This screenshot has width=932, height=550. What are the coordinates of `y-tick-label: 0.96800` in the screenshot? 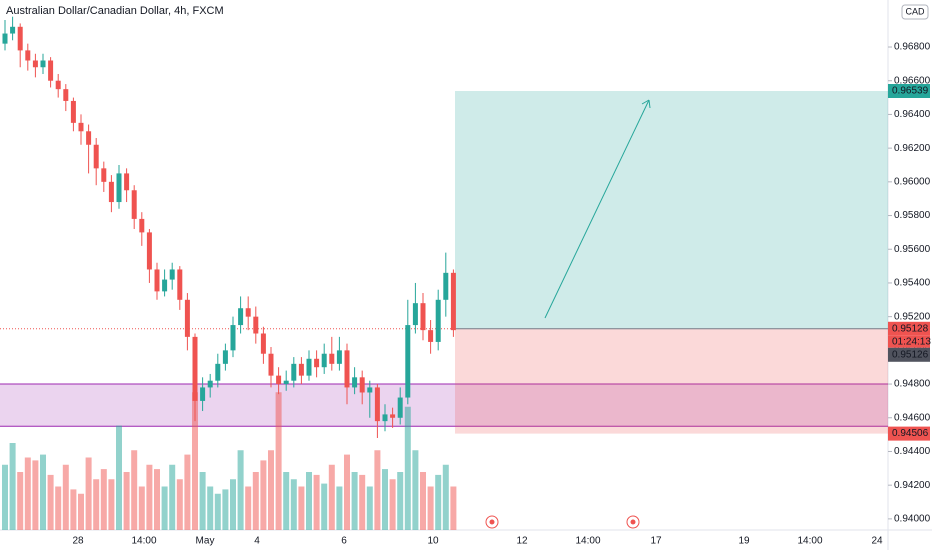 It's located at (912, 47).